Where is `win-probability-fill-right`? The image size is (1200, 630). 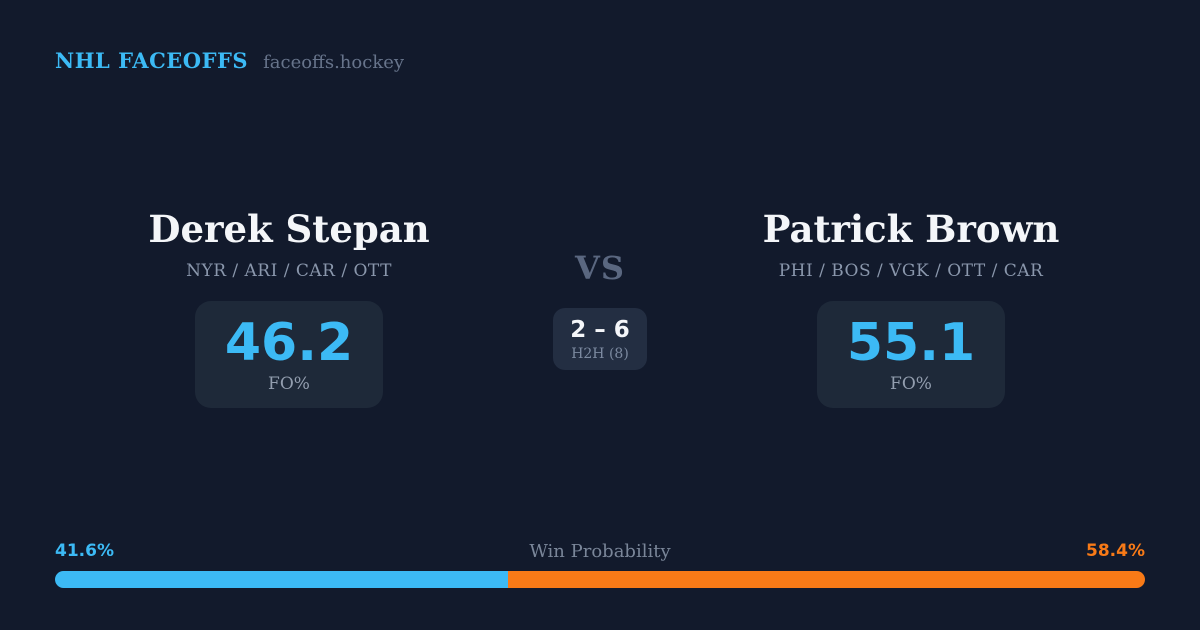 win-probability-fill-right is located at coordinates (826, 579).